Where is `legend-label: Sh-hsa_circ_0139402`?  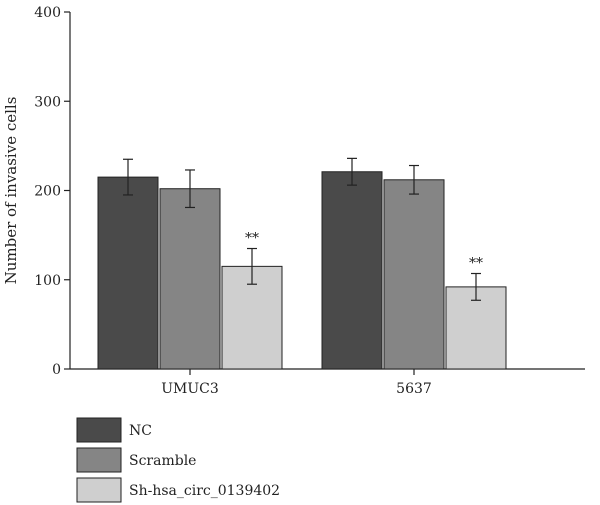 legend-label: Sh-hsa_circ_0139402 is located at coordinates (204, 491).